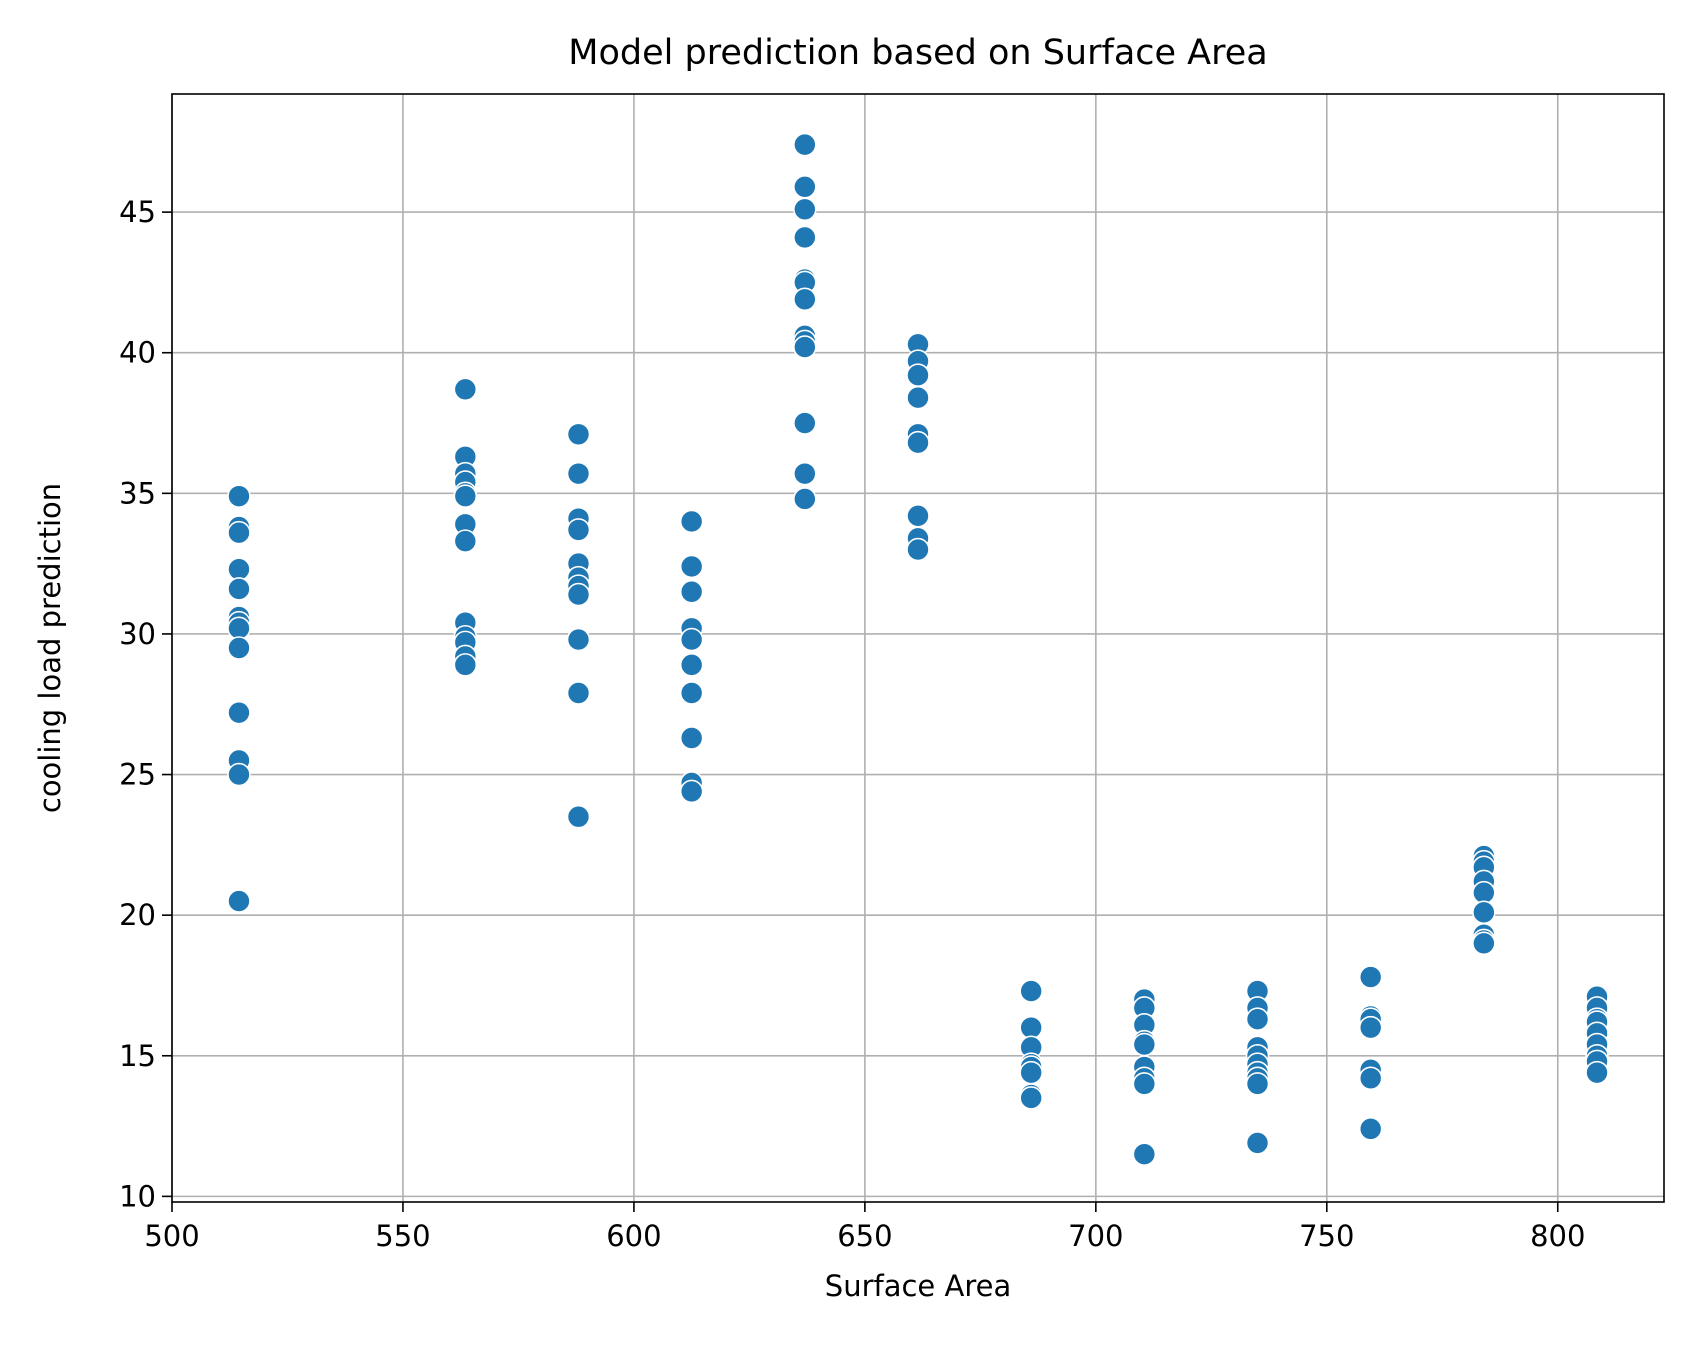 The image size is (1688, 1361). What do you see at coordinates (137, 1056) in the screenshot?
I see `y-tick-label: 15` at bounding box center [137, 1056].